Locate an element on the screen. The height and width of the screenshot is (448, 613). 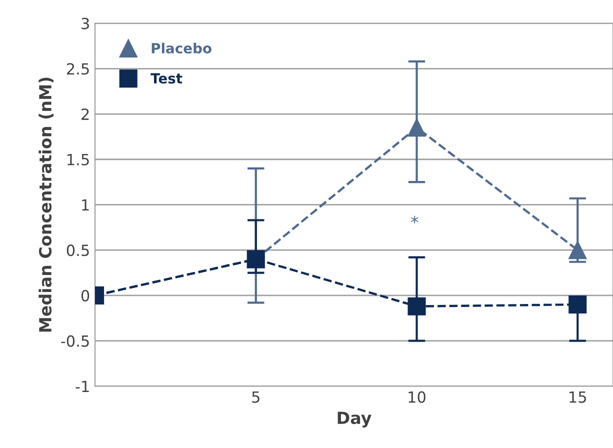
y-tick-label: -0.5 is located at coordinates (75, 341).